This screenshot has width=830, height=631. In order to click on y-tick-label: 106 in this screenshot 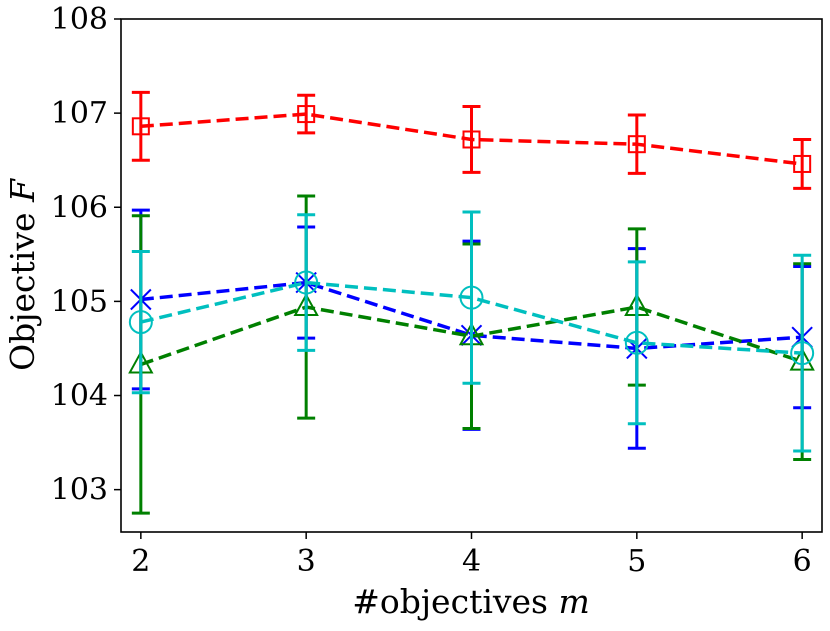, I will do `click(79, 207)`.